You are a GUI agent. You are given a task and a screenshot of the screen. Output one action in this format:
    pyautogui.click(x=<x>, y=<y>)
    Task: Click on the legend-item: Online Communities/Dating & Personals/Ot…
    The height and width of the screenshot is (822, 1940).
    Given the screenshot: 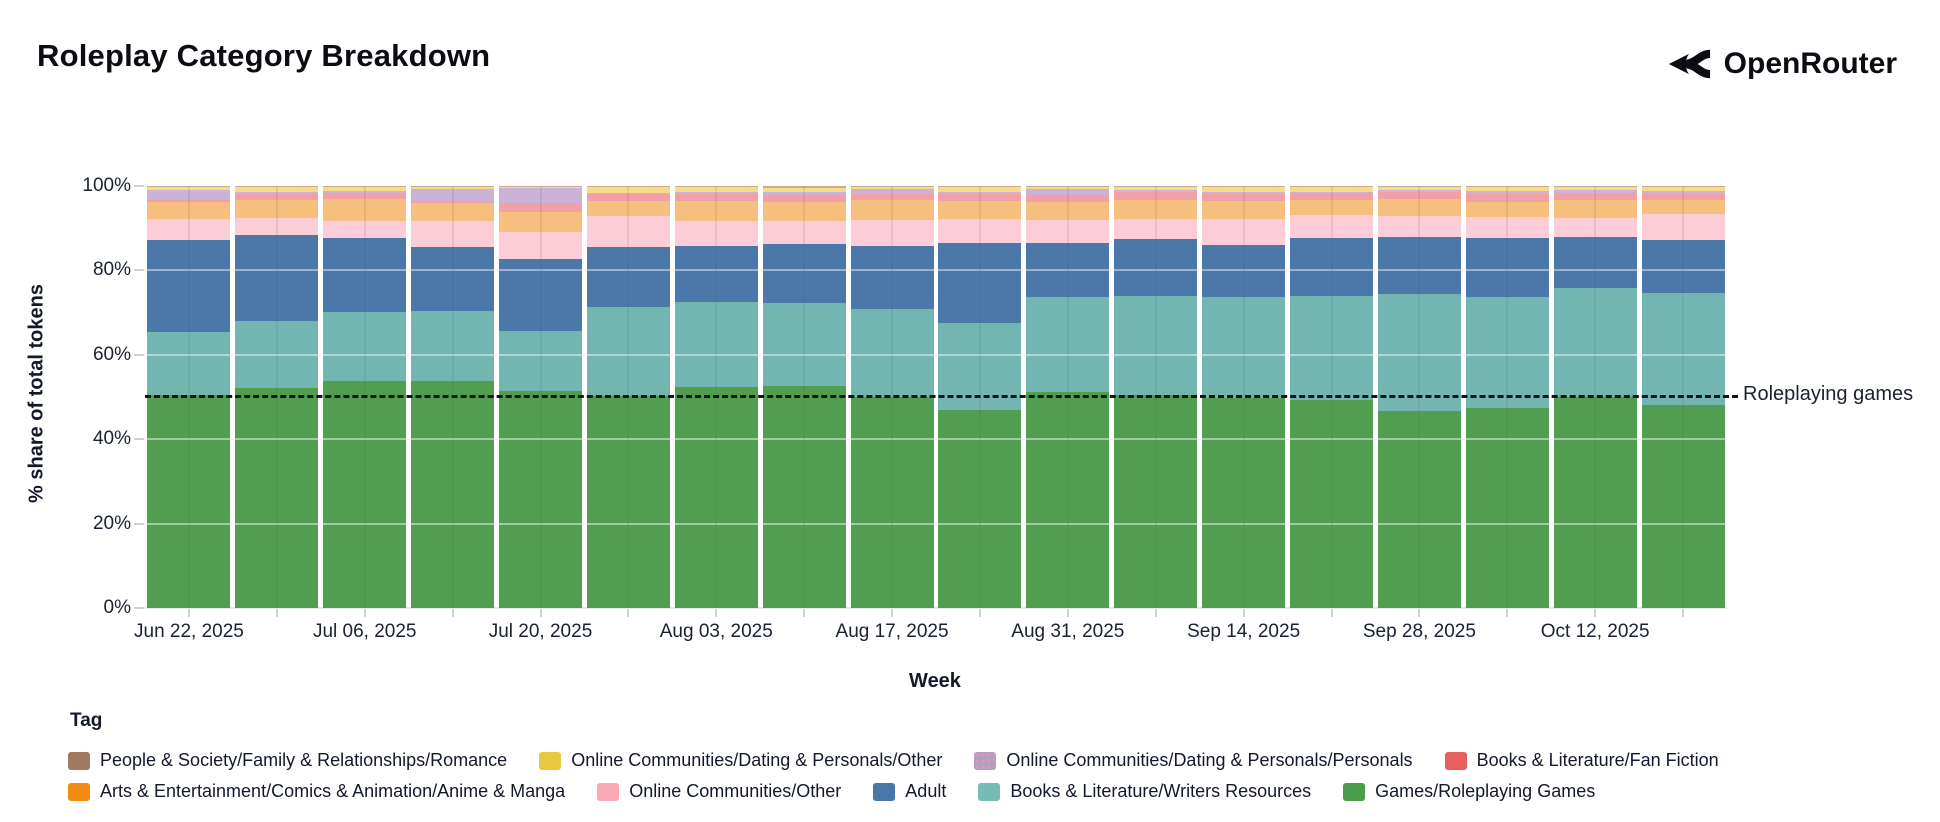 What is the action you would take?
    pyautogui.click(x=740, y=760)
    